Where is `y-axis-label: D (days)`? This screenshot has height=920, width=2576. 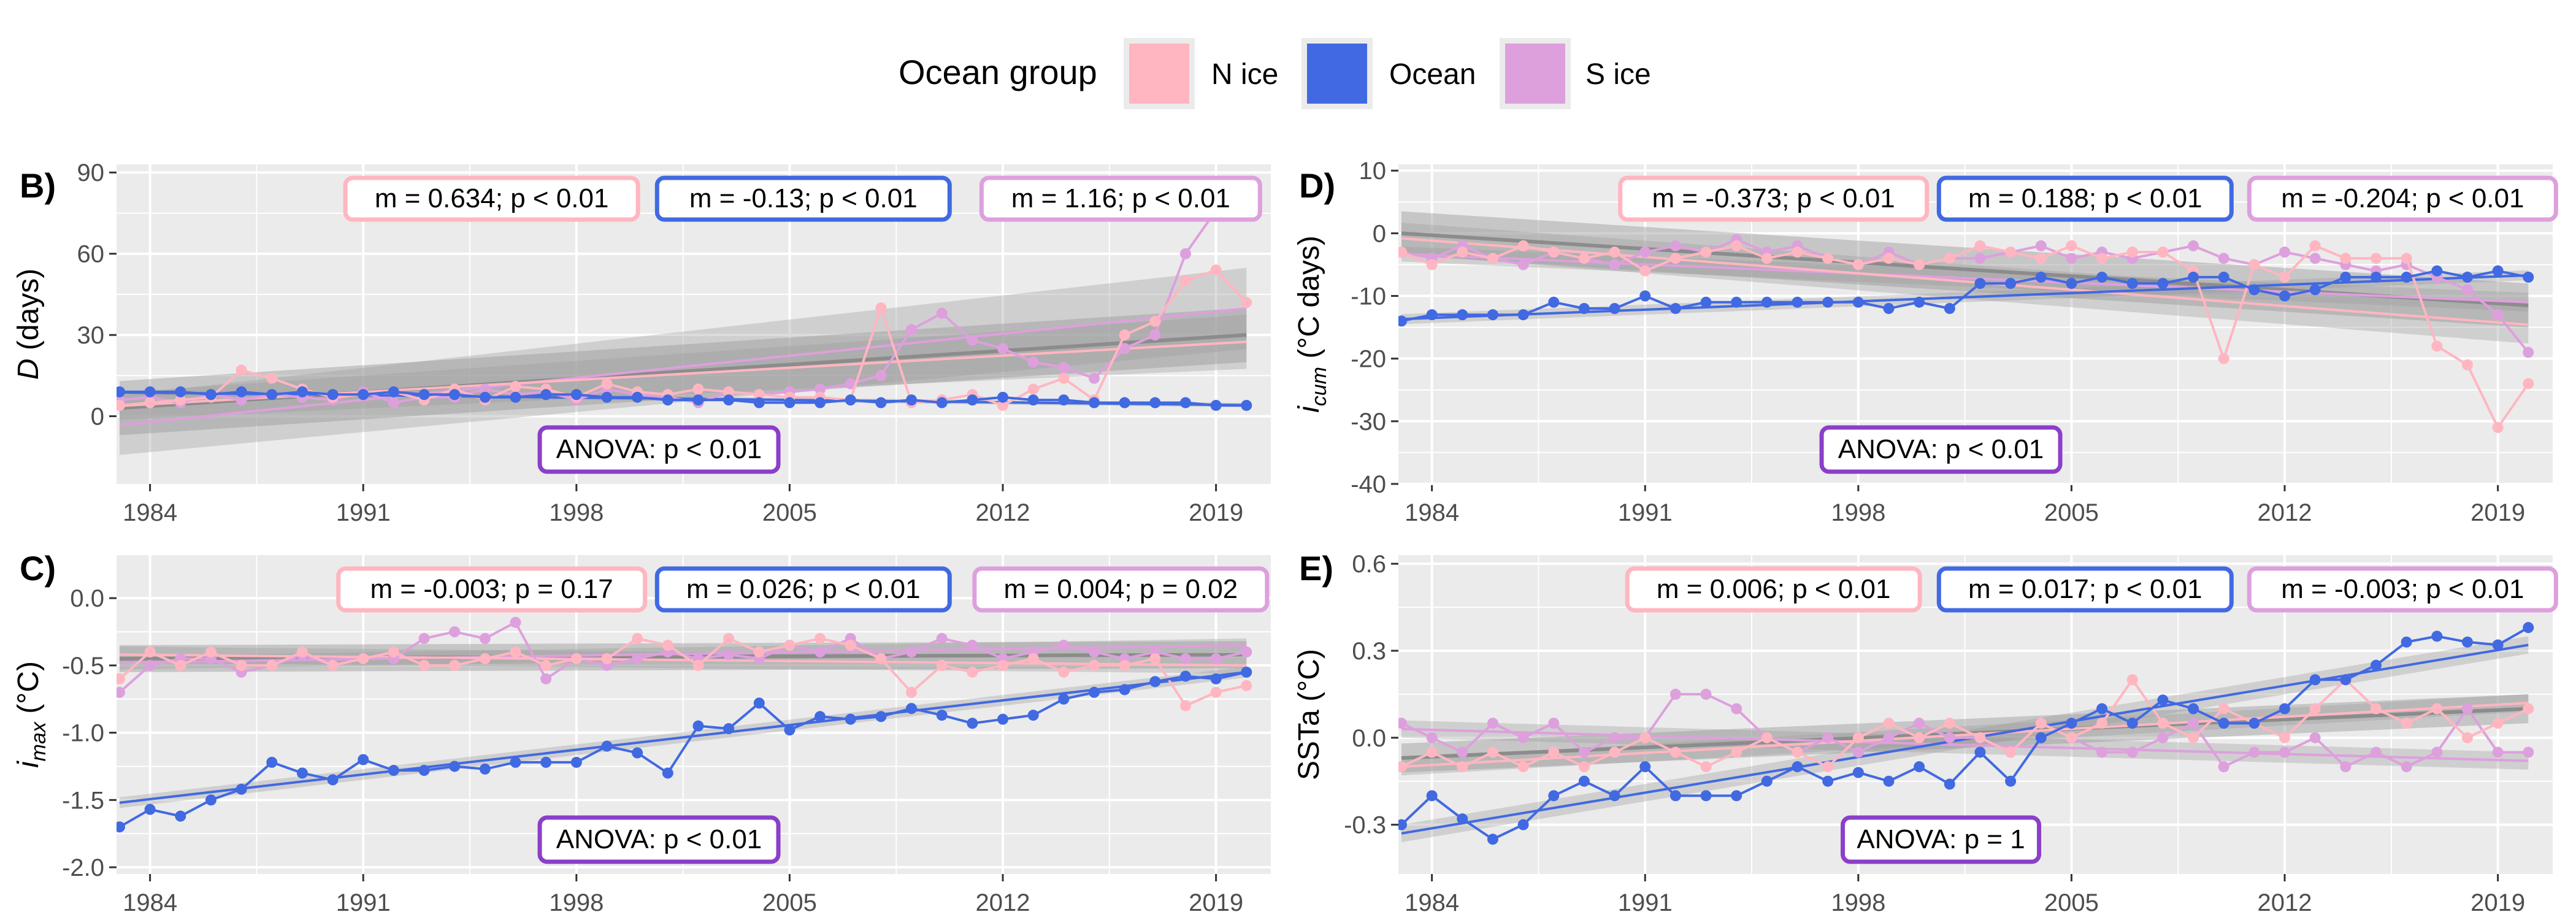 y-axis-label: D (days) is located at coordinates (28, 324).